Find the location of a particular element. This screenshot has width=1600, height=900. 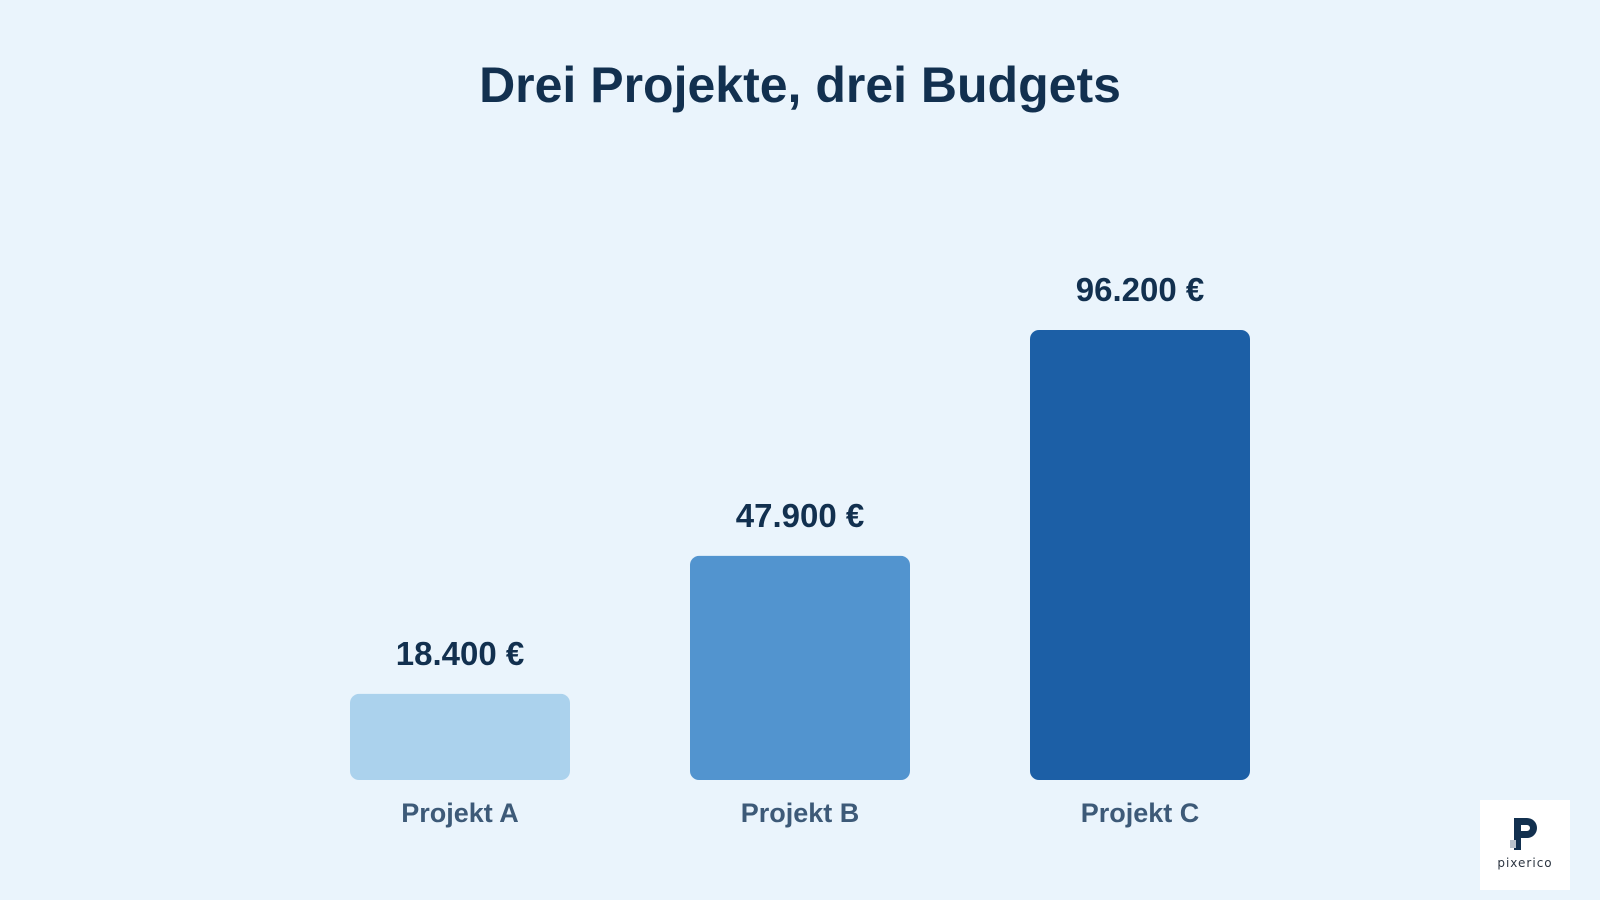

bar-projekt-b is located at coordinates (800, 667).